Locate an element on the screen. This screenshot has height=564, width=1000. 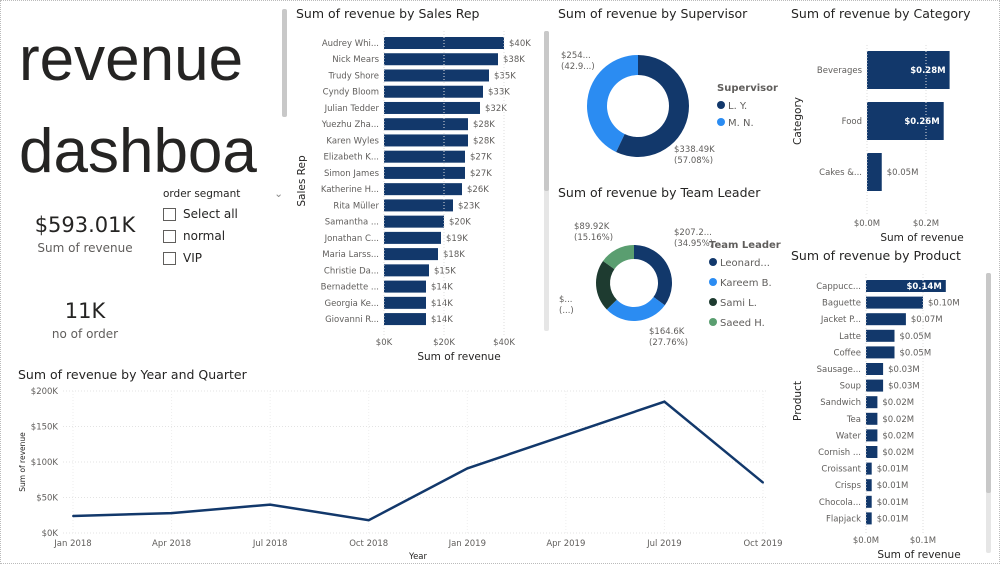
y-tick-label: $150K is located at coordinates (45, 428).